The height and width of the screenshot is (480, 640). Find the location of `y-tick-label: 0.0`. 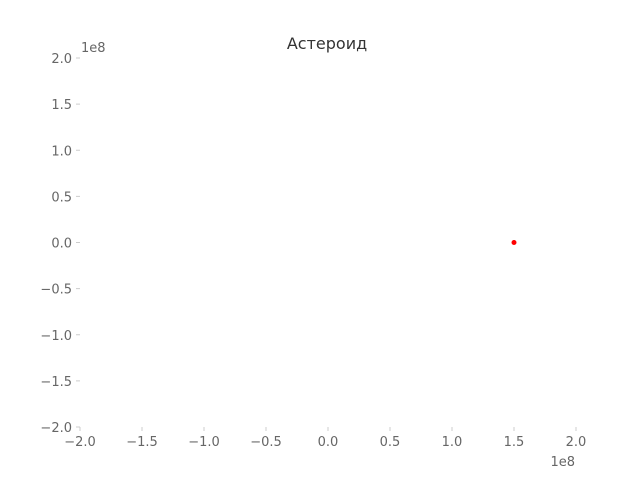

y-tick-label: 0.0 is located at coordinates (61, 244).